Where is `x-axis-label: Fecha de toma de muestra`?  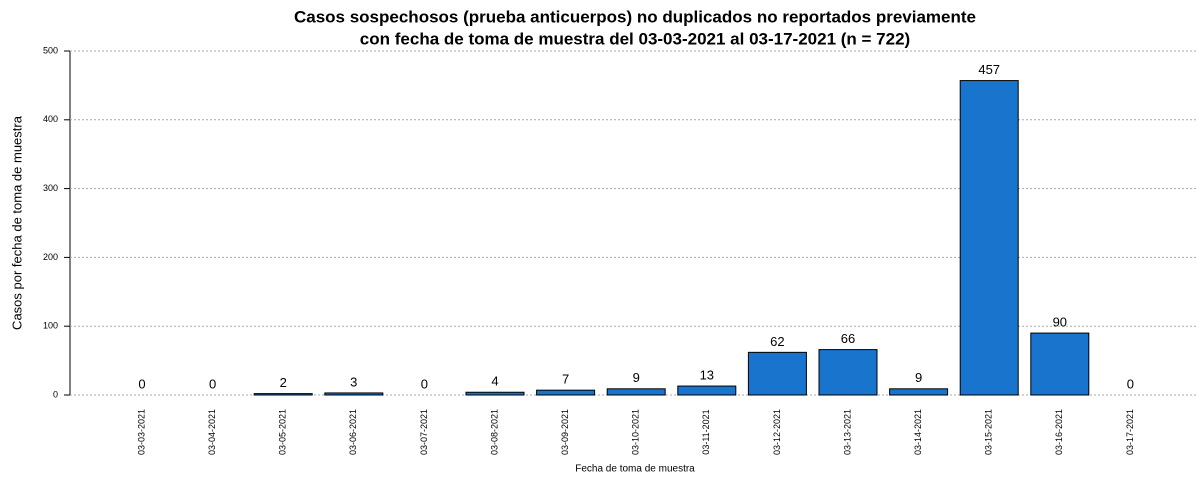 x-axis-label: Fecha de toma de muestra is located at coordinates (635, 469).